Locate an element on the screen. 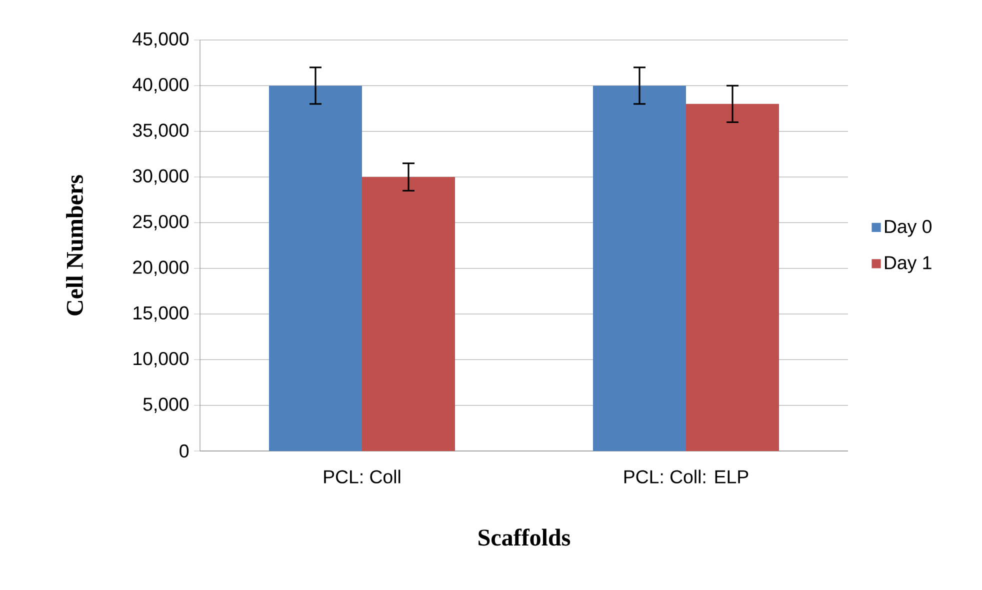 The image size is (982, 590). y-tick-label: 0 is located at coordinates (184, 451).